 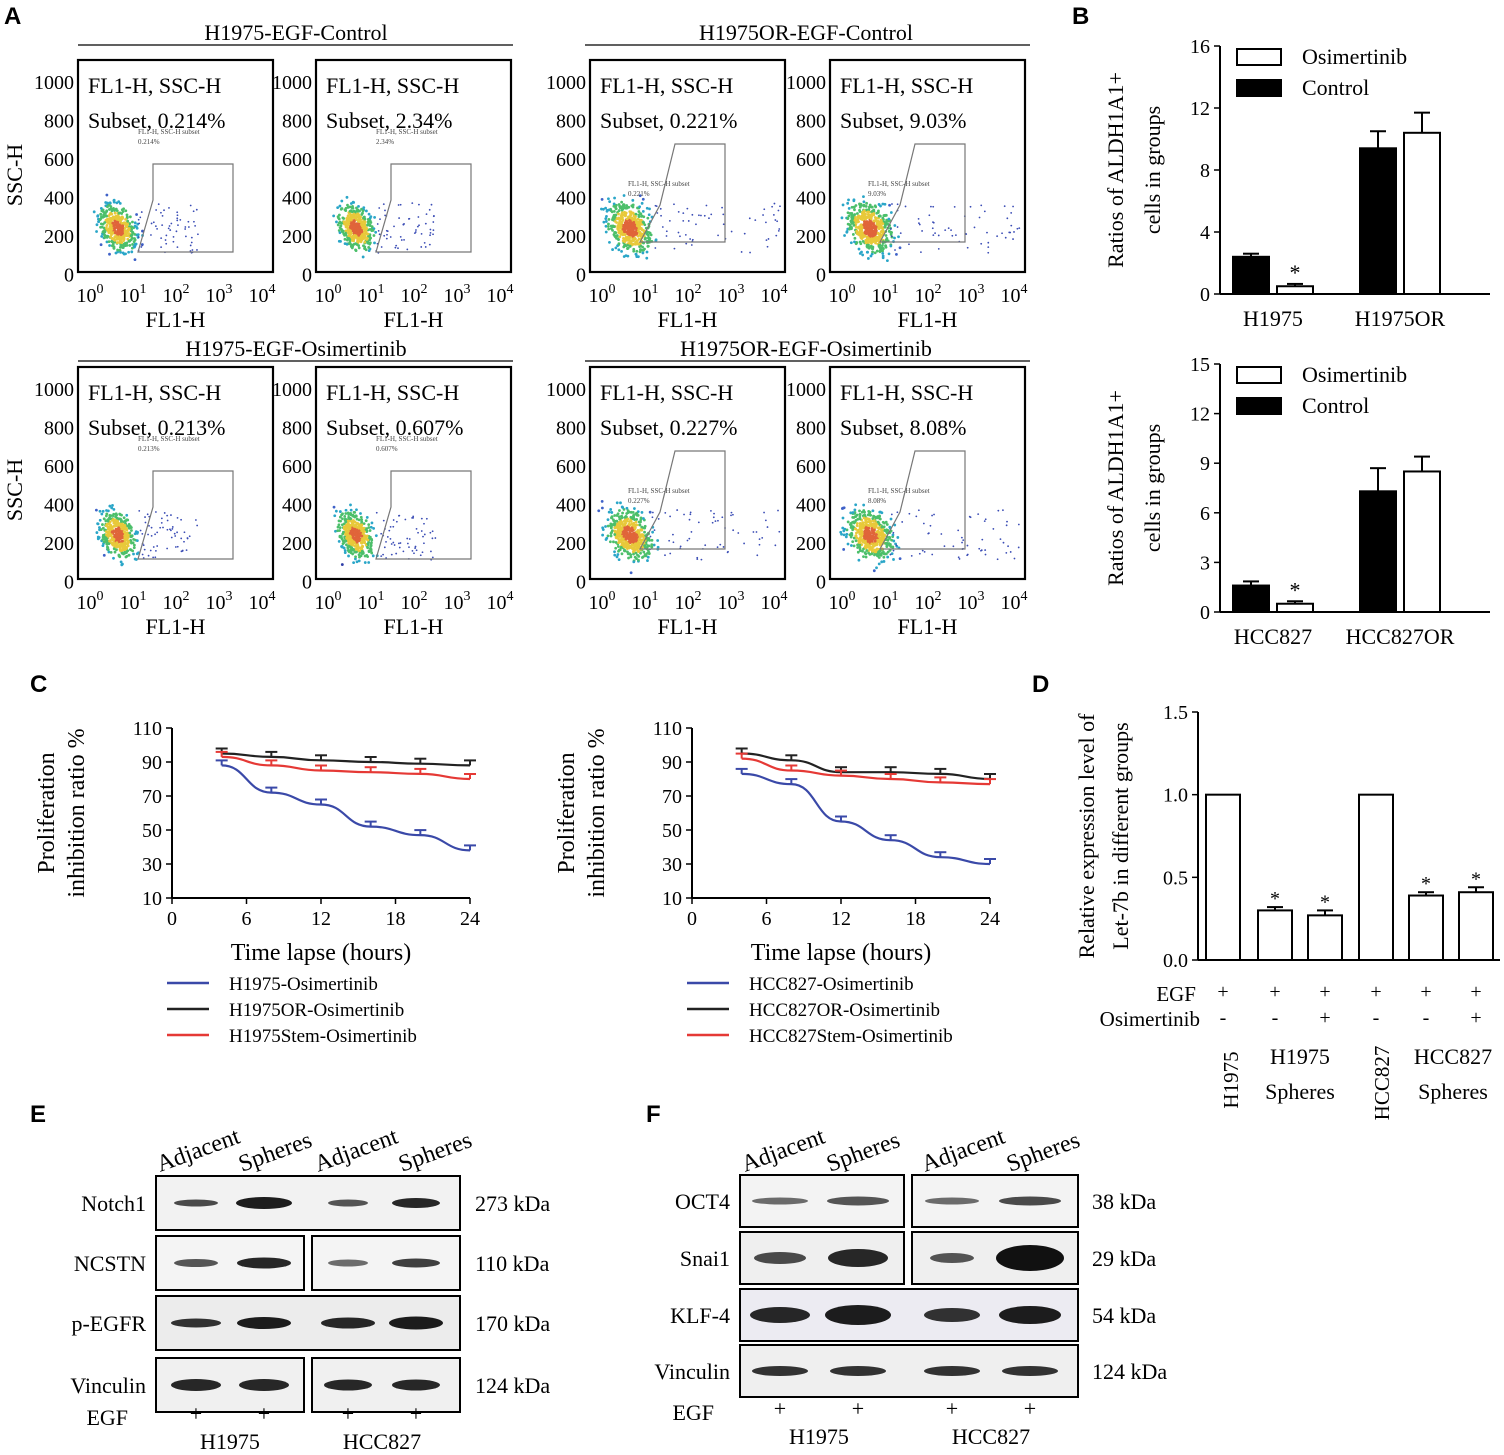 What do you see at coordinates (906, 392) in the screenshot?
I see `gate-title: FL1-H, SSC-H` at bounding box center [906, 392].